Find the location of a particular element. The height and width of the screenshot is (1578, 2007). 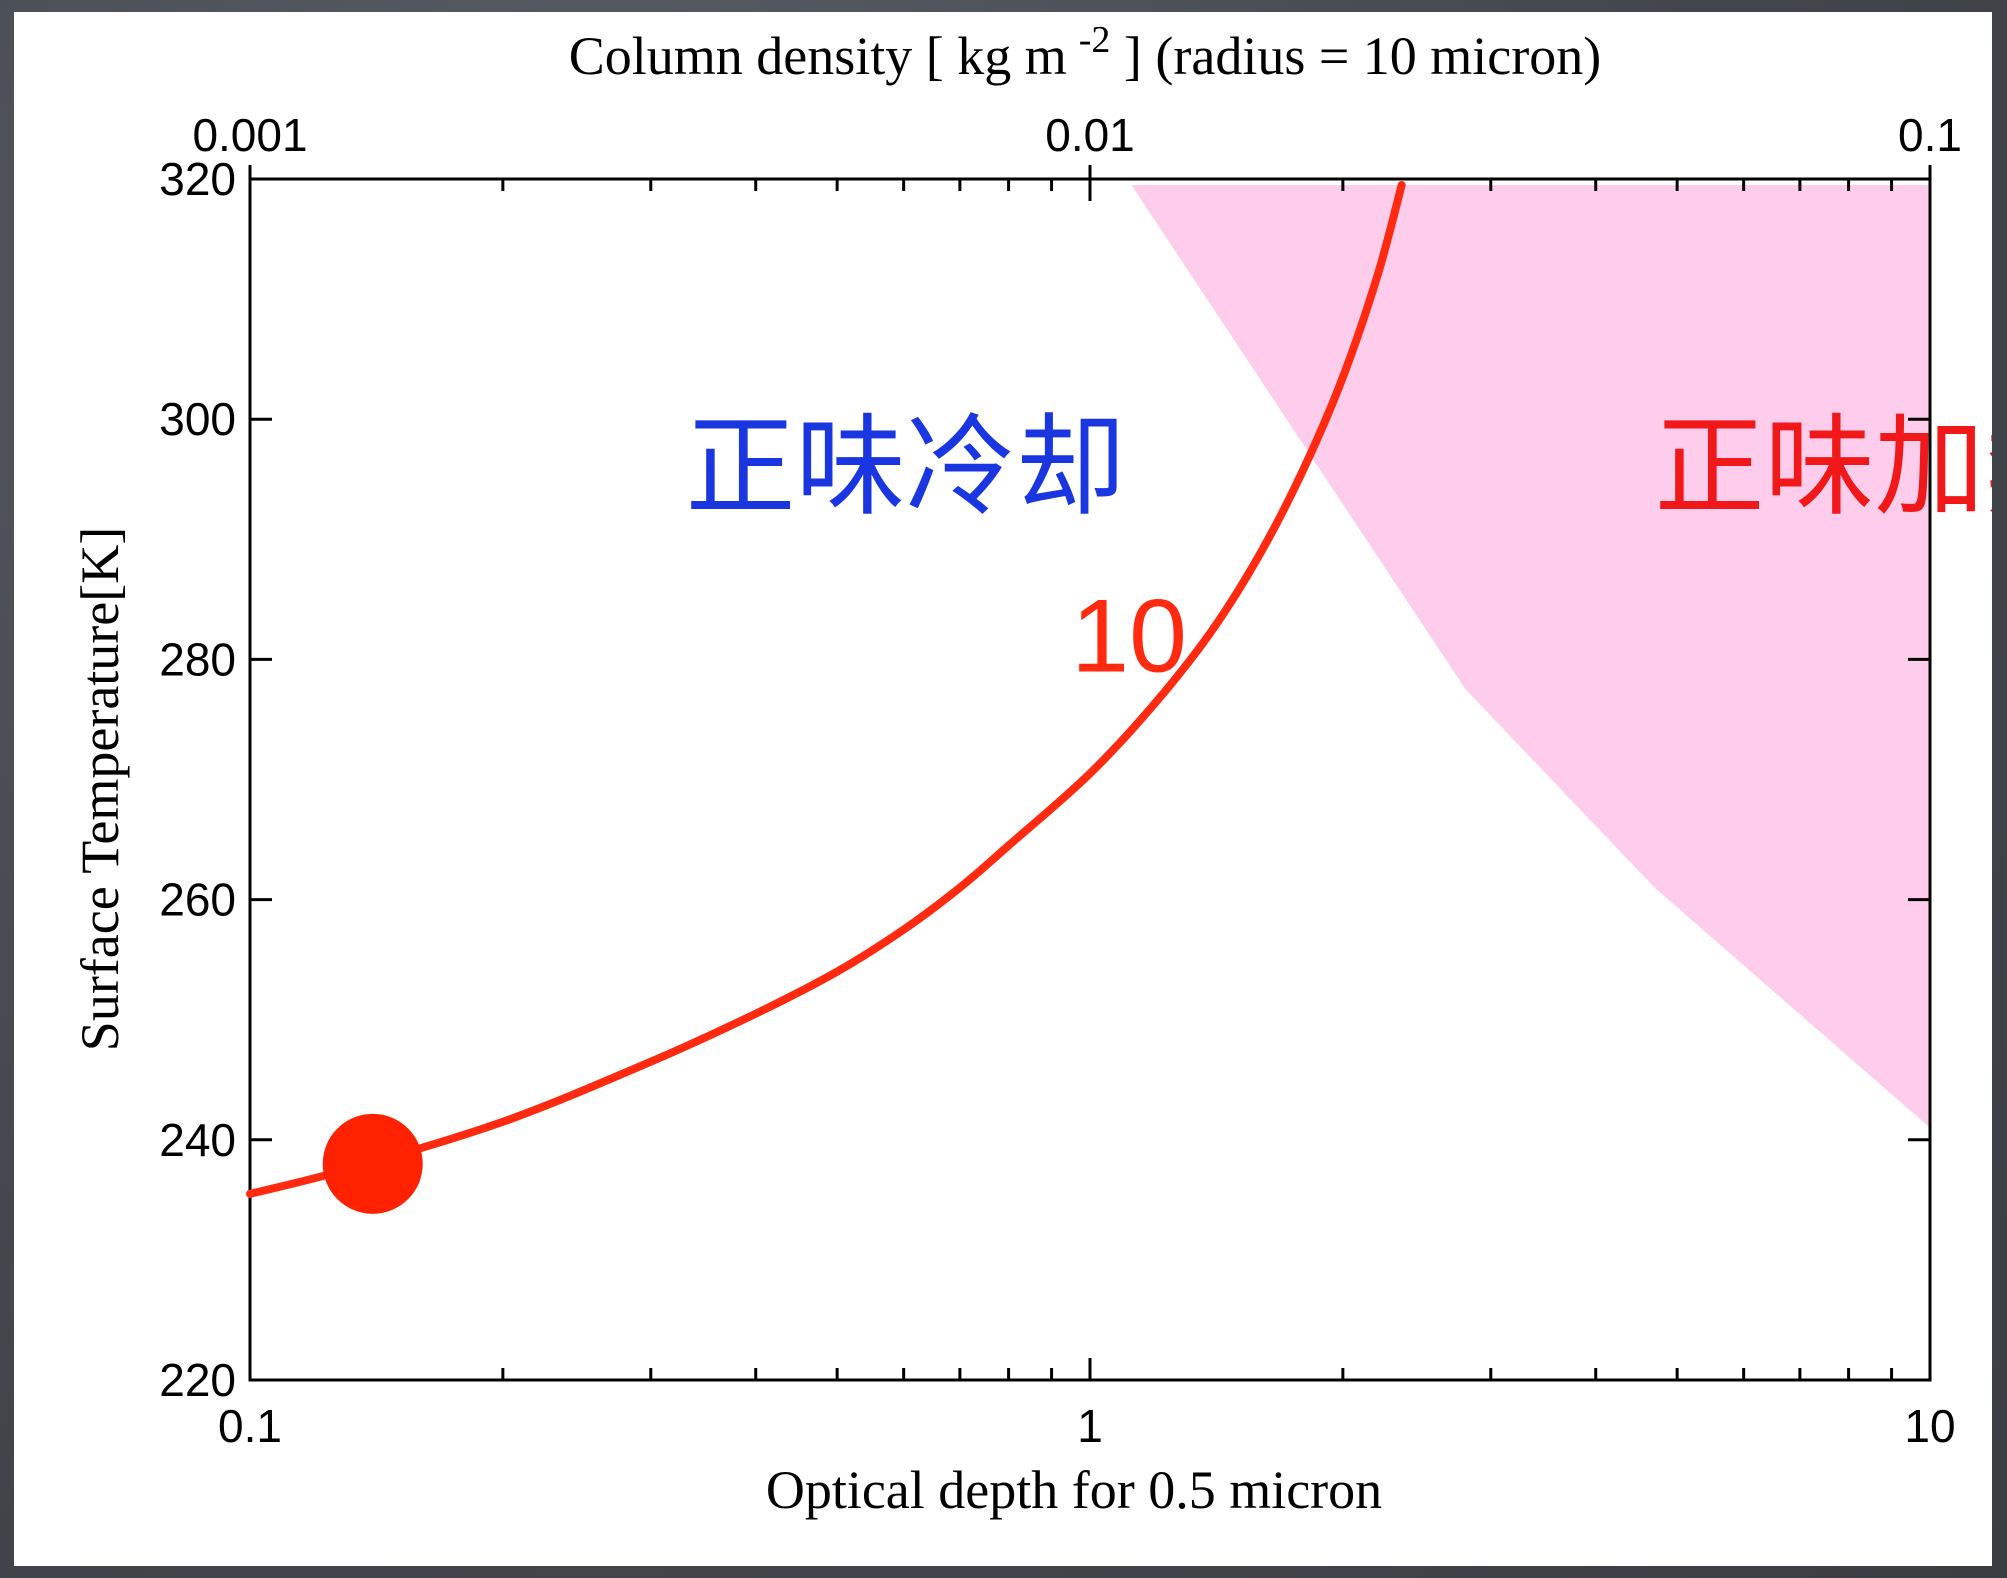

x2-tick-labels: 0.001 0.01 0.1 is located at coordinates (1077, 135).